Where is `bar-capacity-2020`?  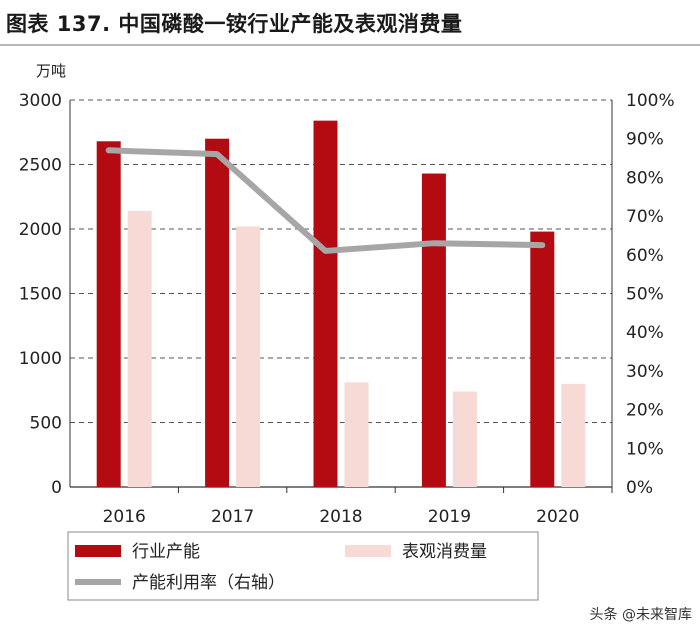
bar-capacity-2020 is located at coordinates (542, 359).